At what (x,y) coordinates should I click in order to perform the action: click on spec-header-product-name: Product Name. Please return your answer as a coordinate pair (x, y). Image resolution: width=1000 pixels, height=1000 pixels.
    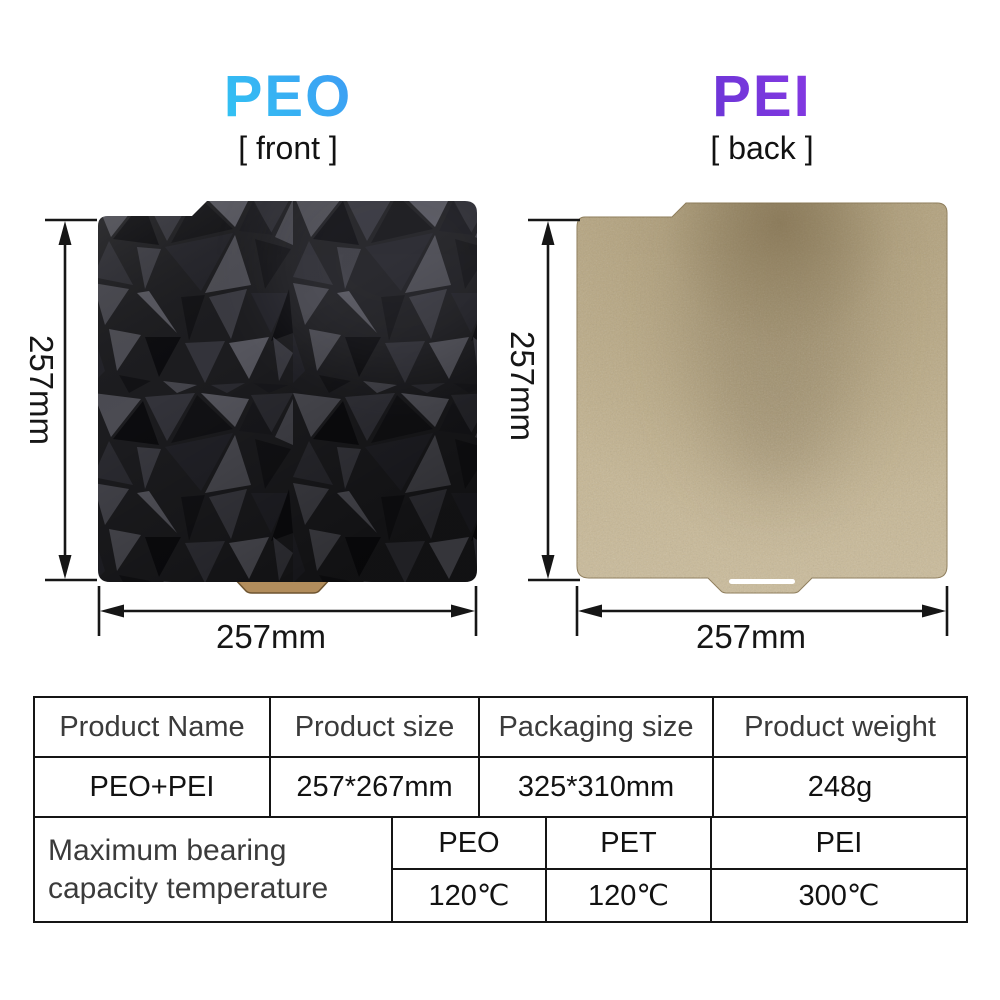
    Looking at the image, I should click on (153, 728).